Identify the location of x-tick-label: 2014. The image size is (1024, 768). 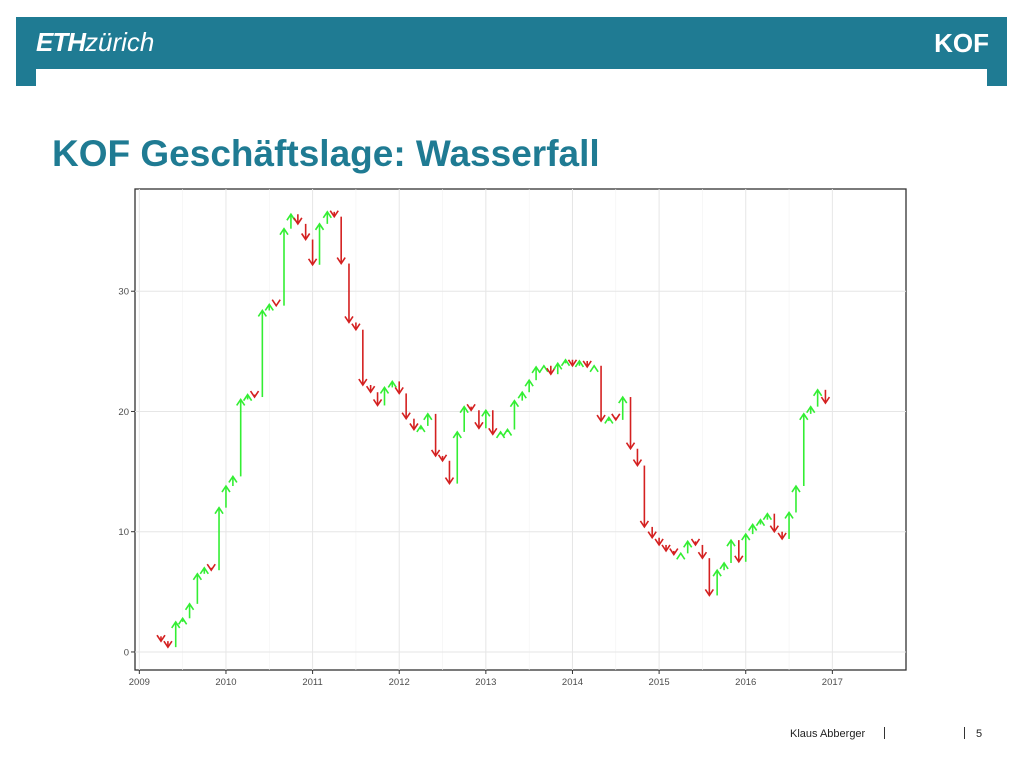
(572, 682).